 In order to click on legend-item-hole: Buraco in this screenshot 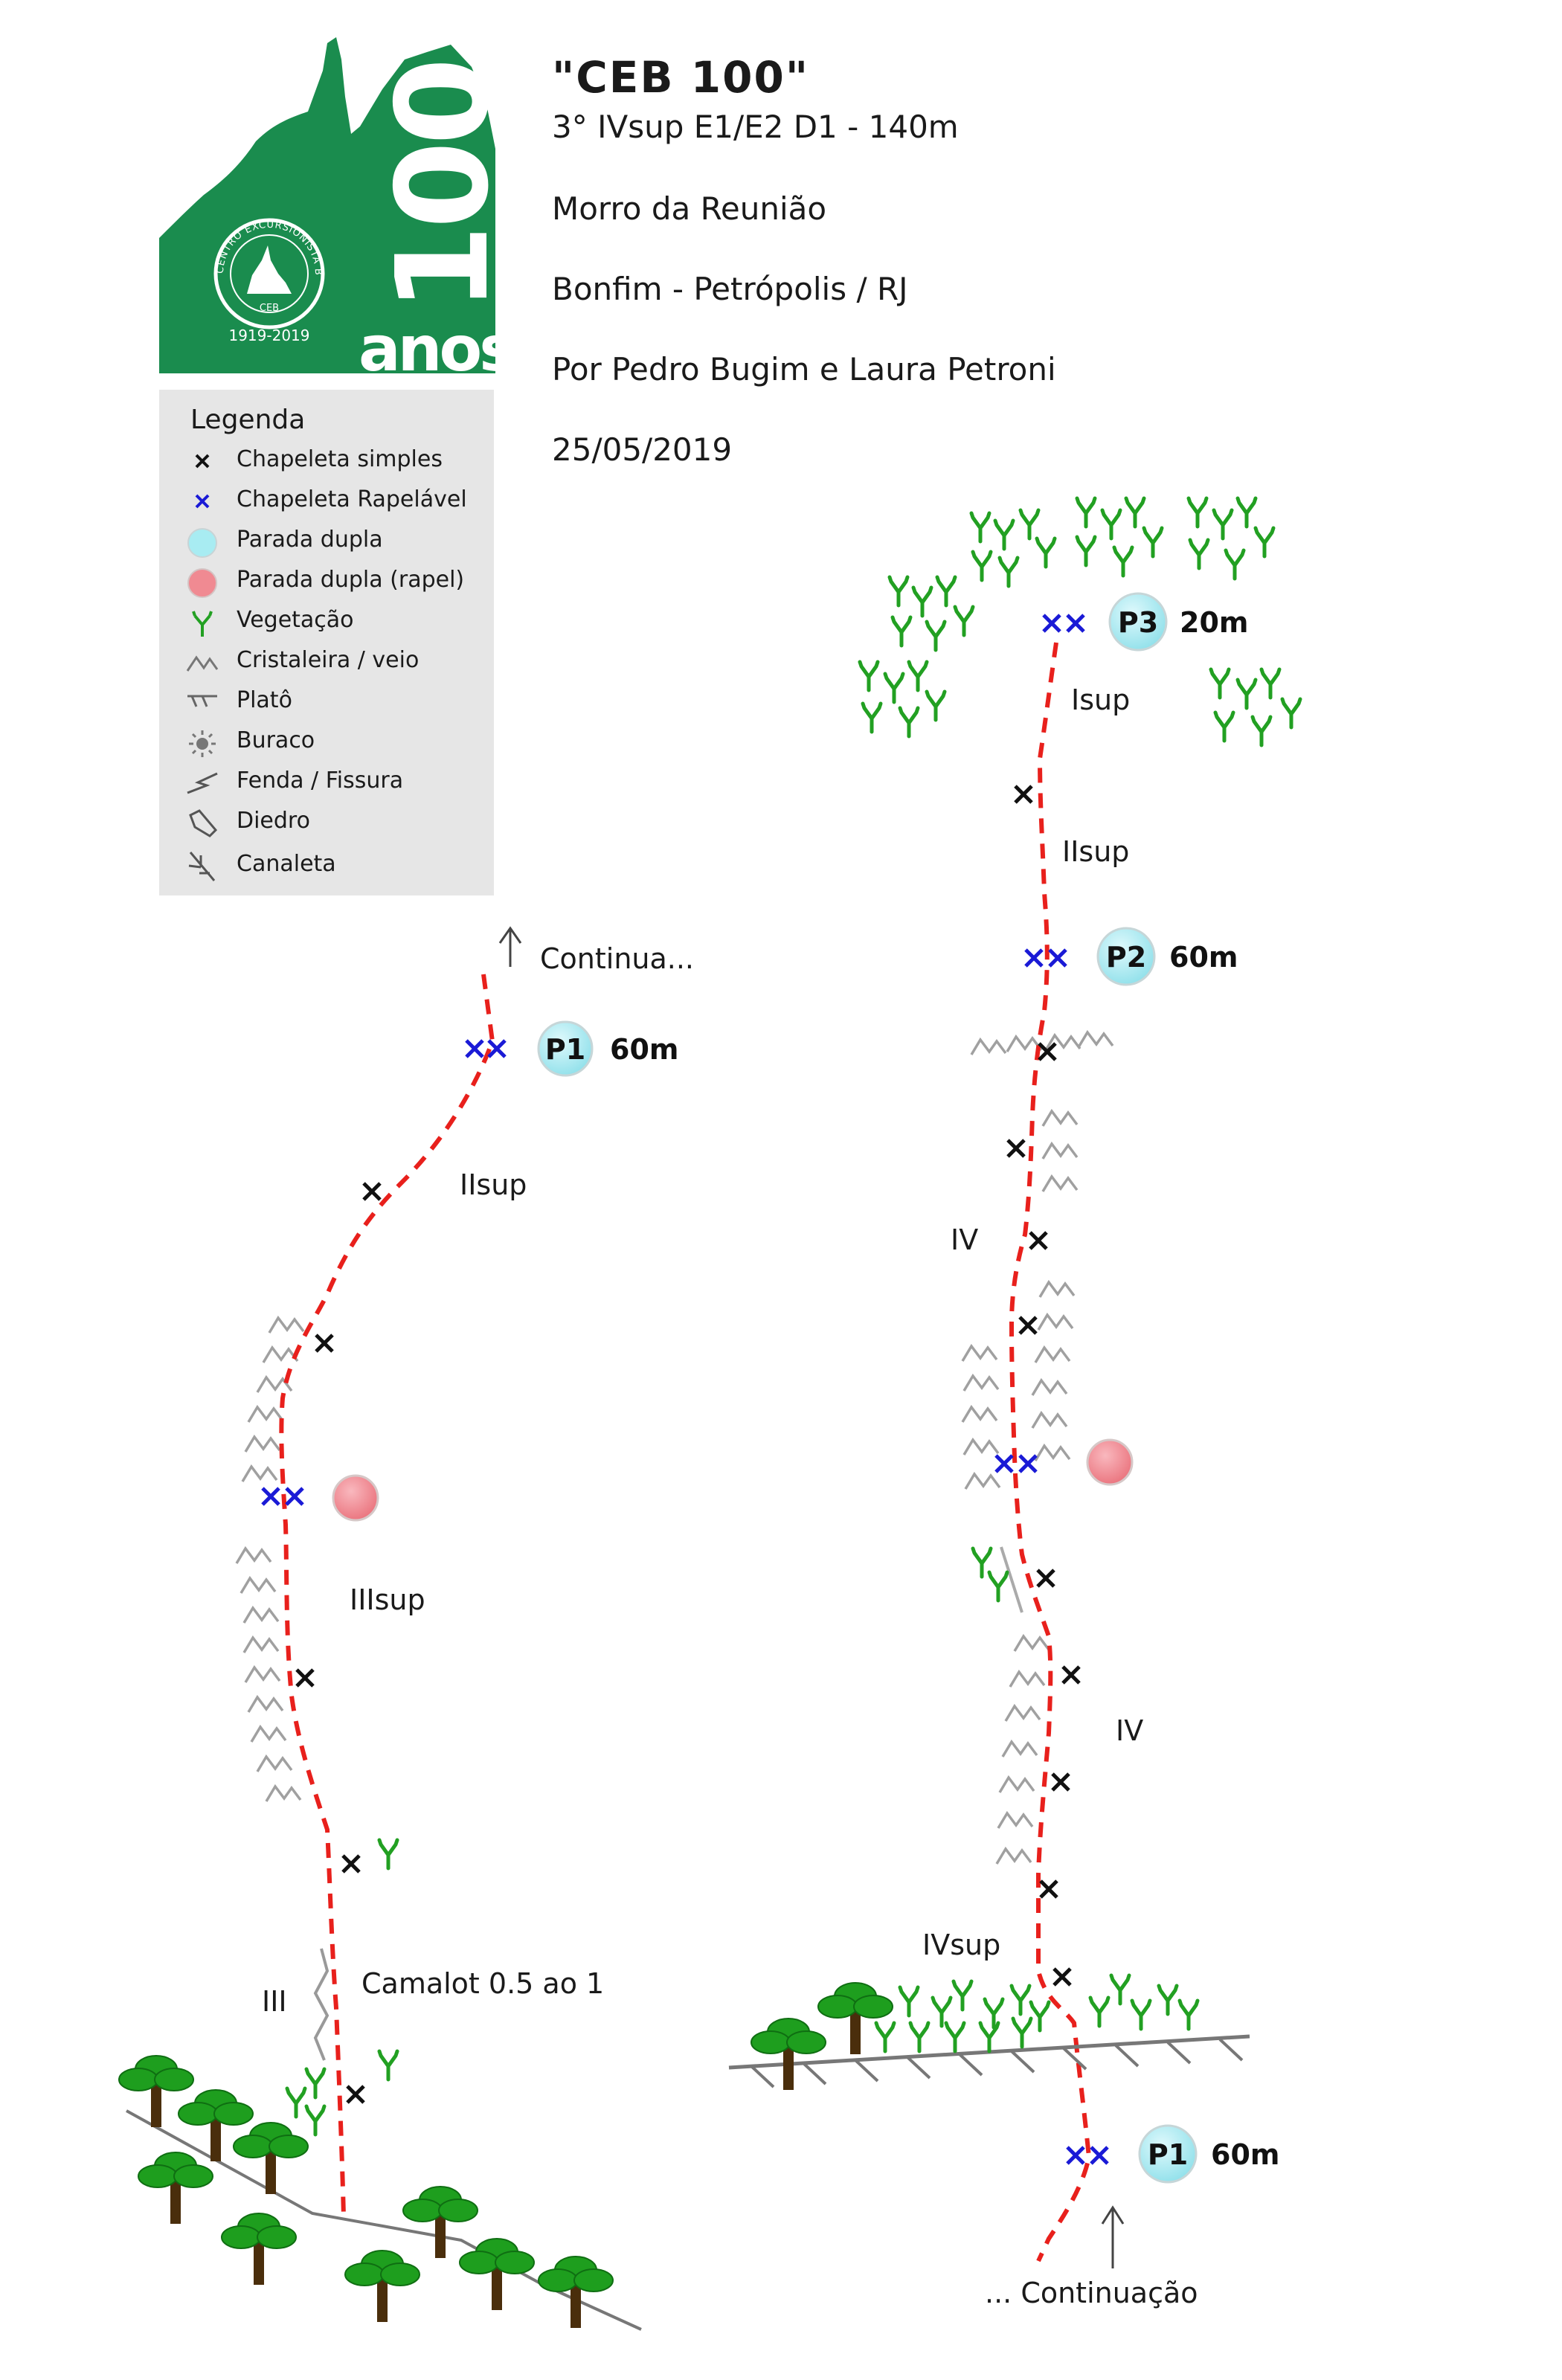, I will do `click(326, 742)`.